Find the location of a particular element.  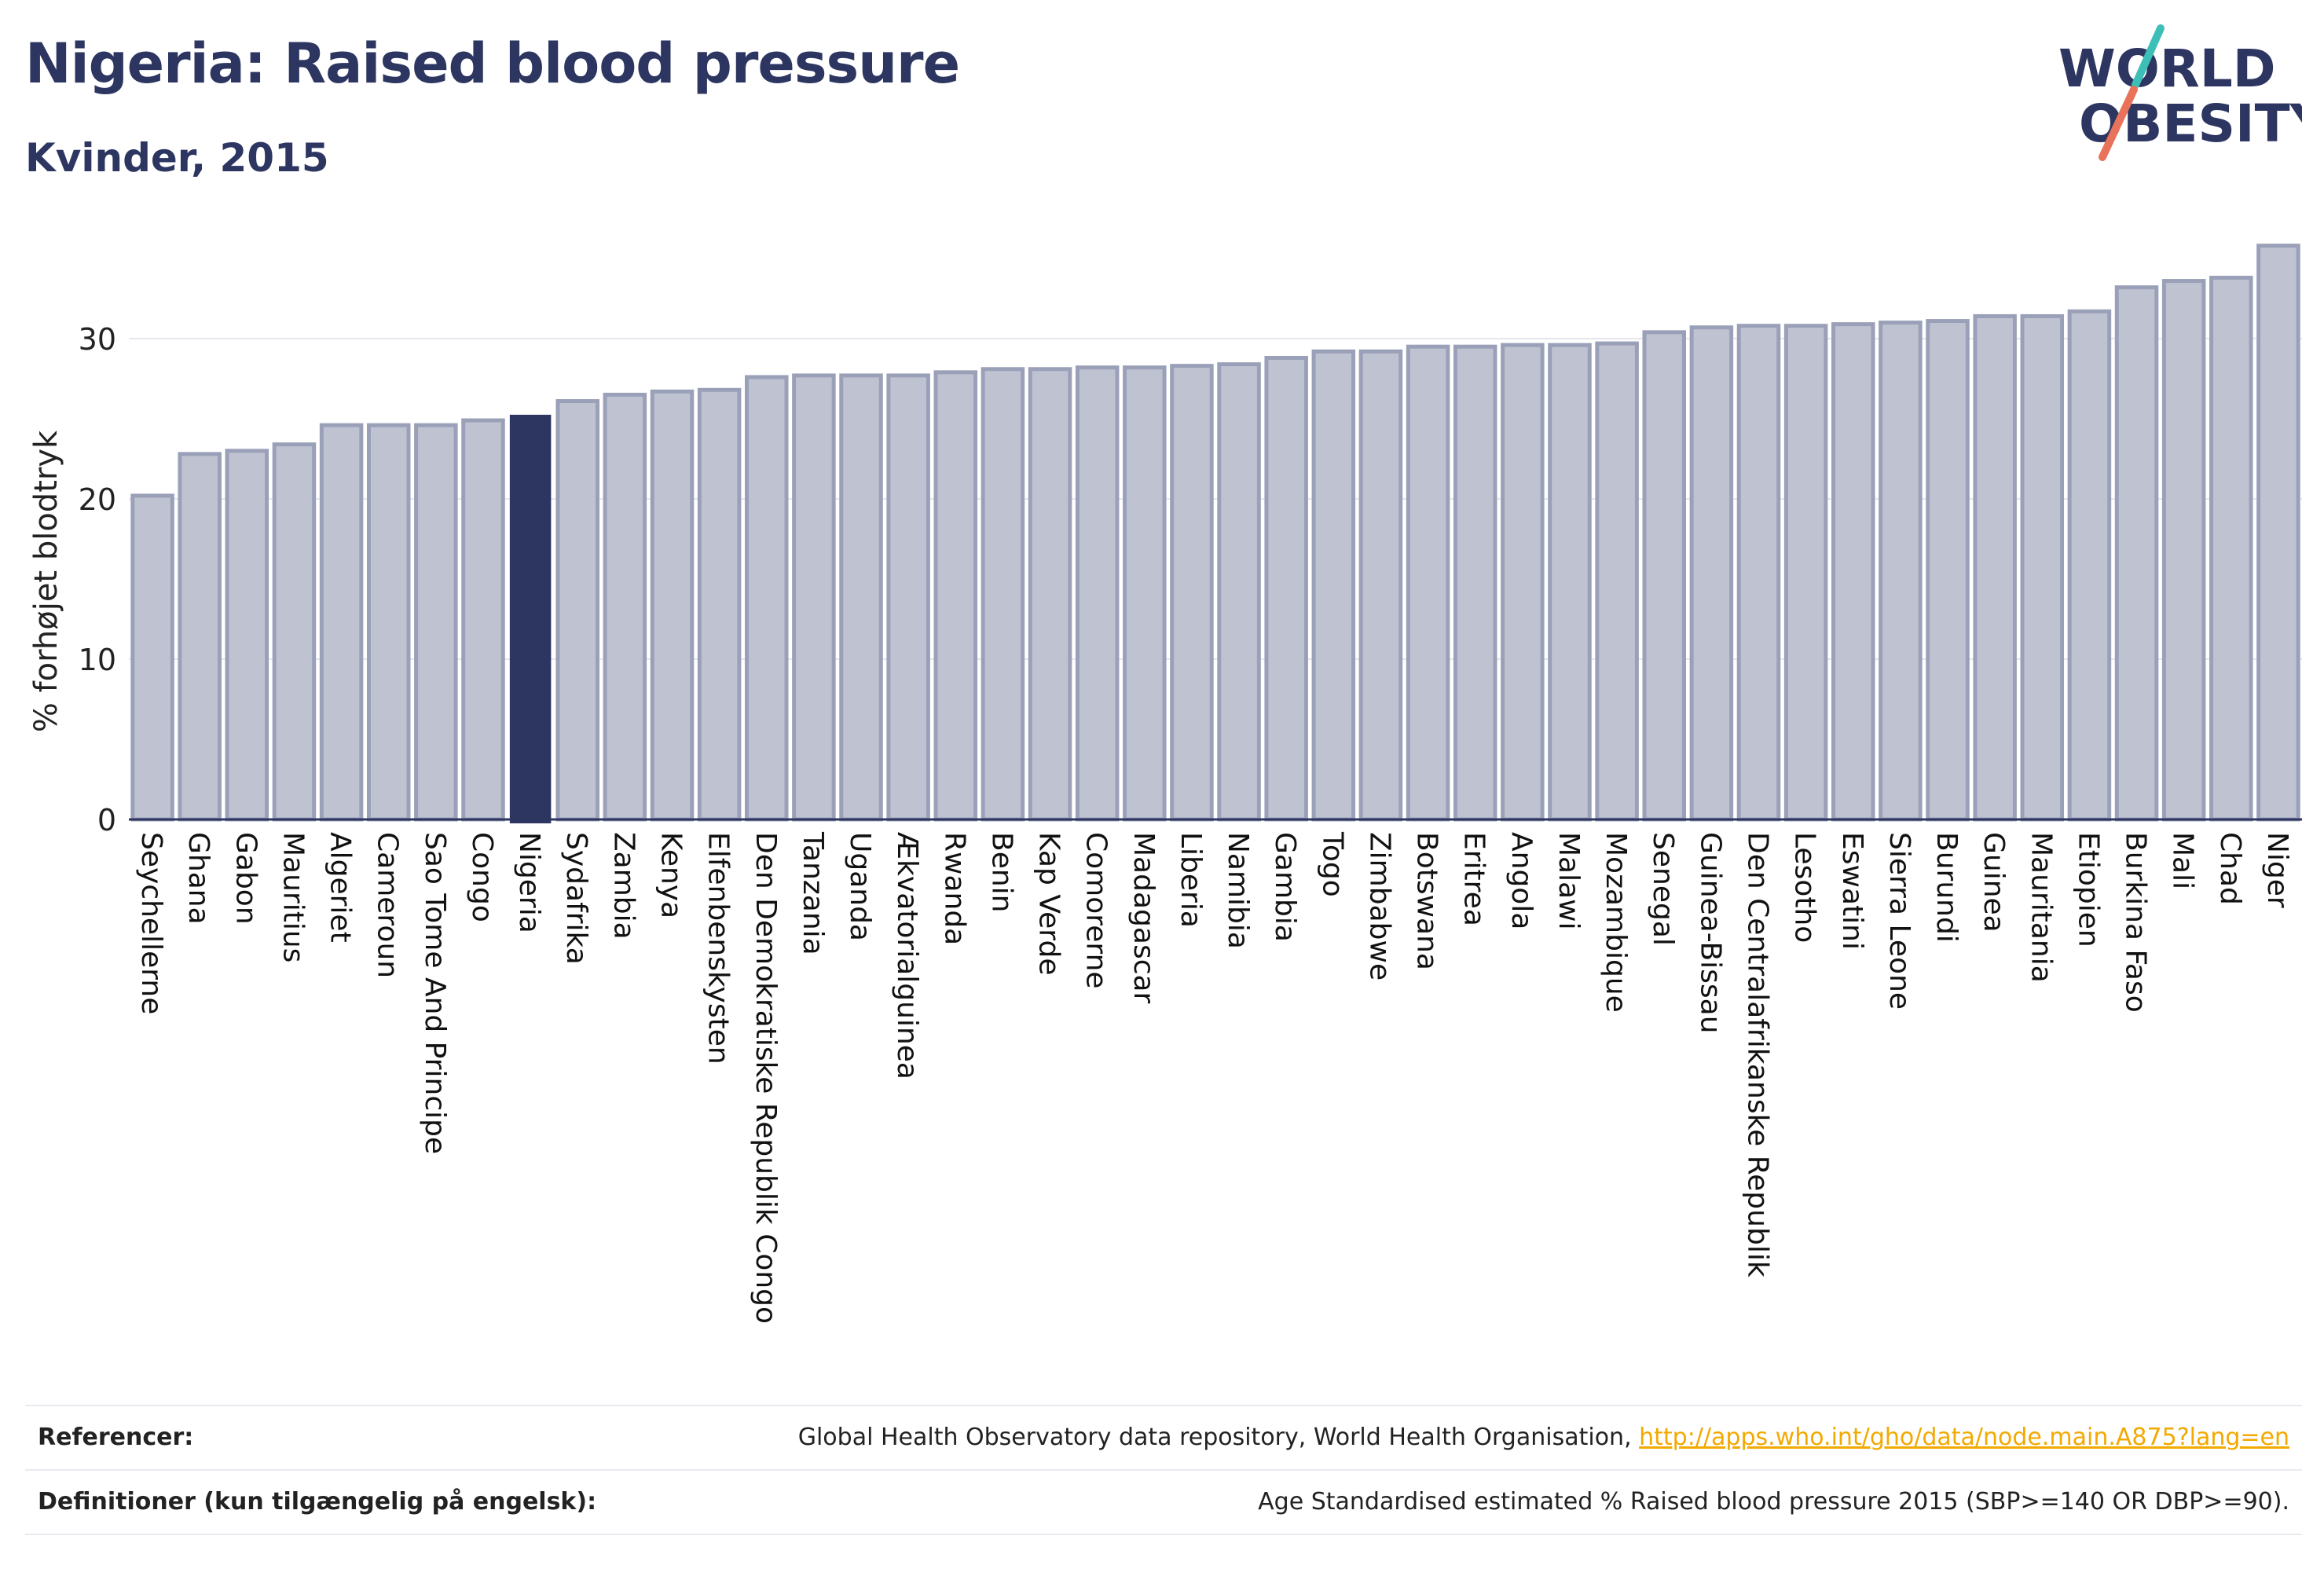

x-tick-label: Den Centralafrikanske Republik is located at coordinates (1758, 1054).